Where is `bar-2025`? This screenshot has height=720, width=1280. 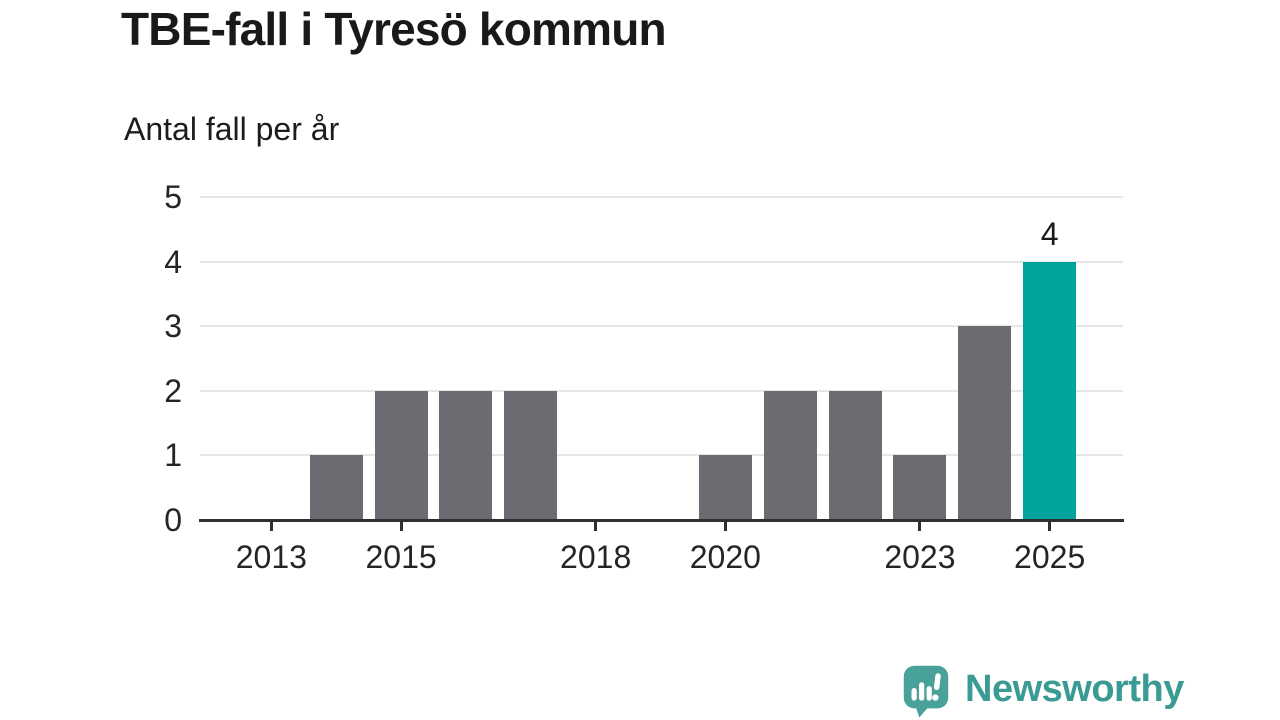 bar-2025 is located at coordinates (1050, 390).